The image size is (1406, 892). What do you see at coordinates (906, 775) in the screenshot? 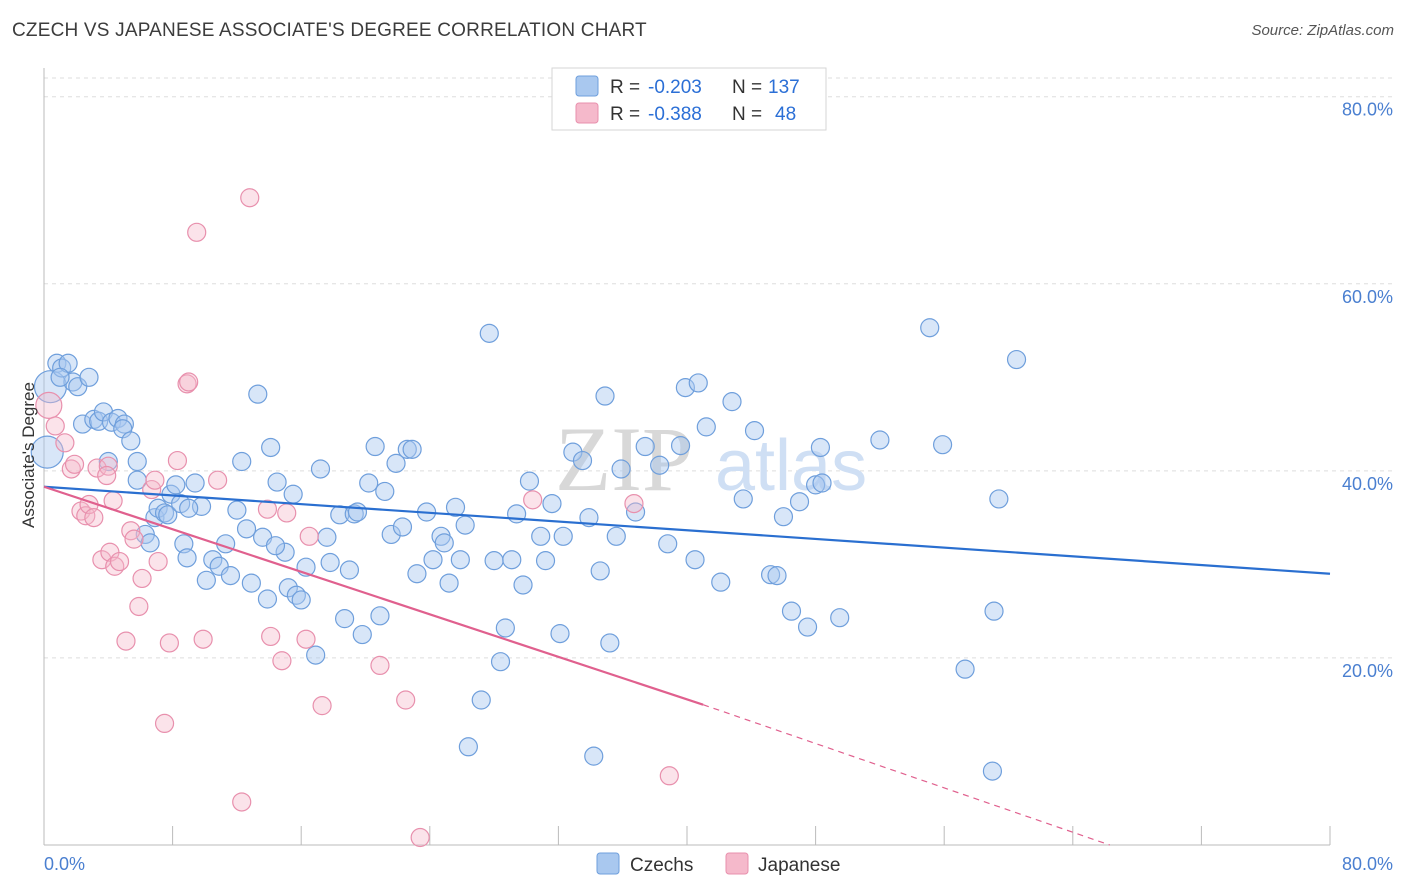
I see `japanese-trend-extension` at bounding box center [906, 775].